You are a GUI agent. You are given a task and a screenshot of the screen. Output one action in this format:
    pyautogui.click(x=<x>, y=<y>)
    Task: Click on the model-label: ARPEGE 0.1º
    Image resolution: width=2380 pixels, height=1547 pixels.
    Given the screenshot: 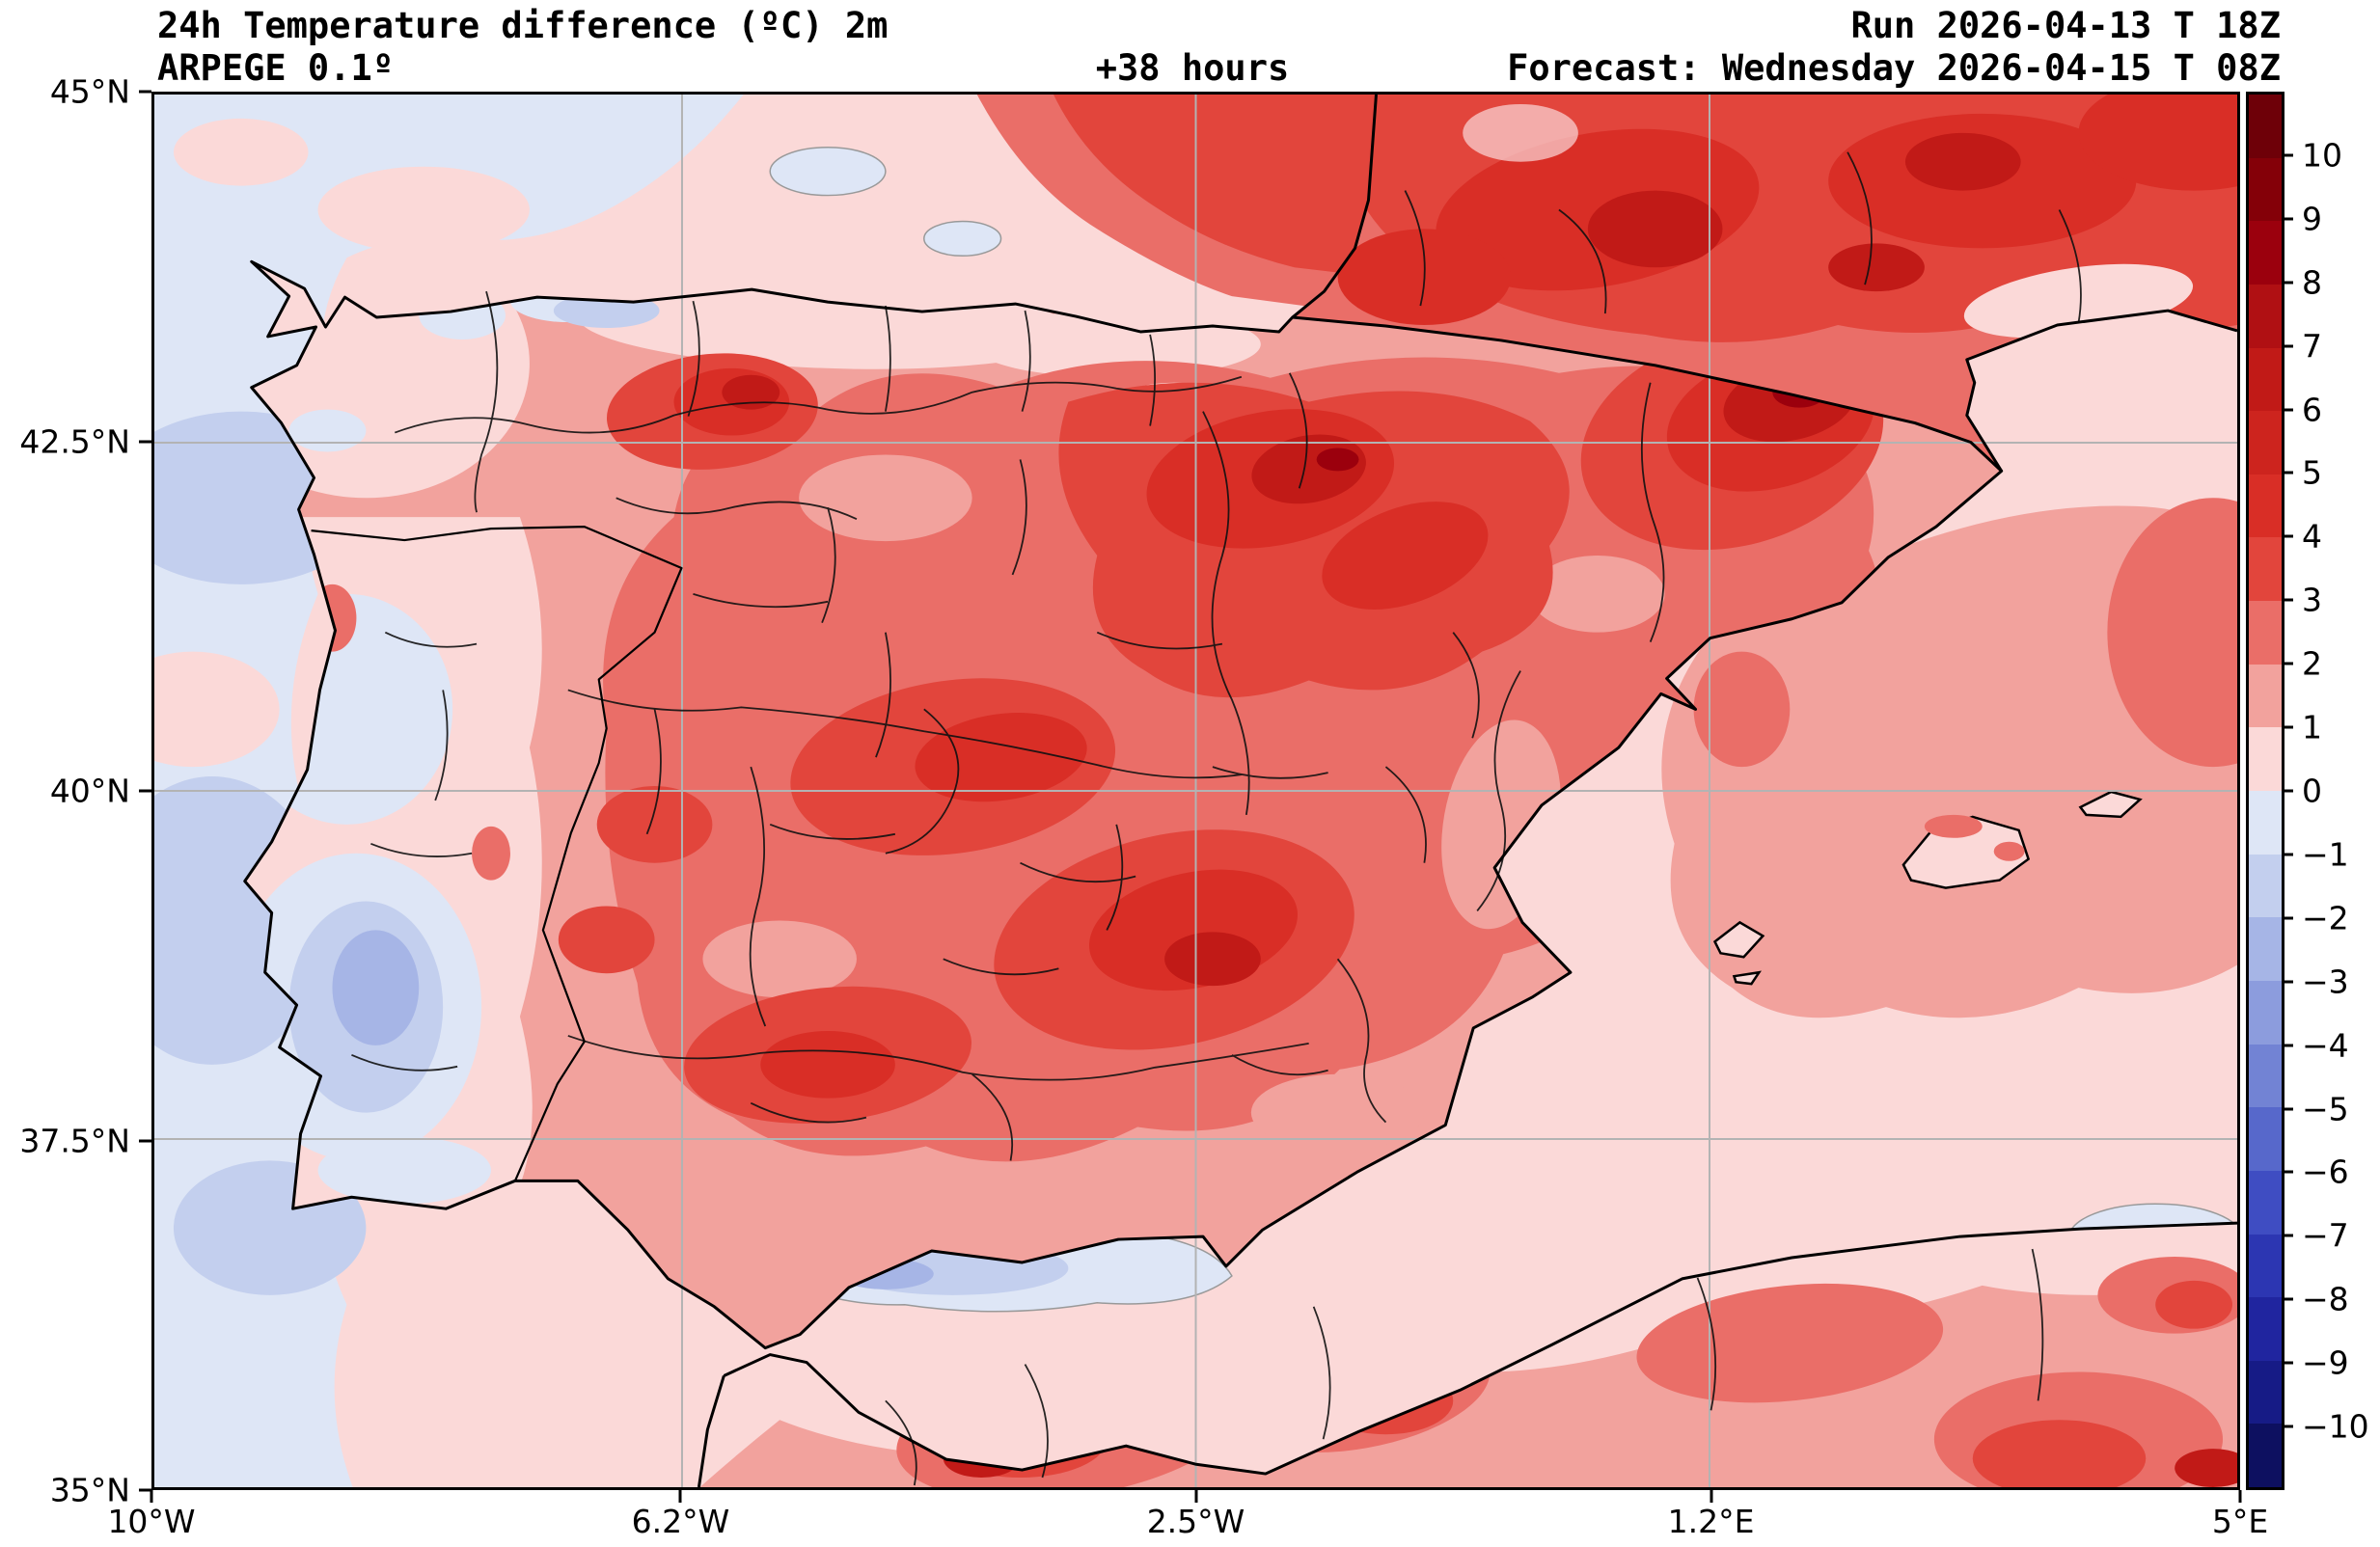 What is the action you would take?
    pyautogui.click(x=276, y=68)
    